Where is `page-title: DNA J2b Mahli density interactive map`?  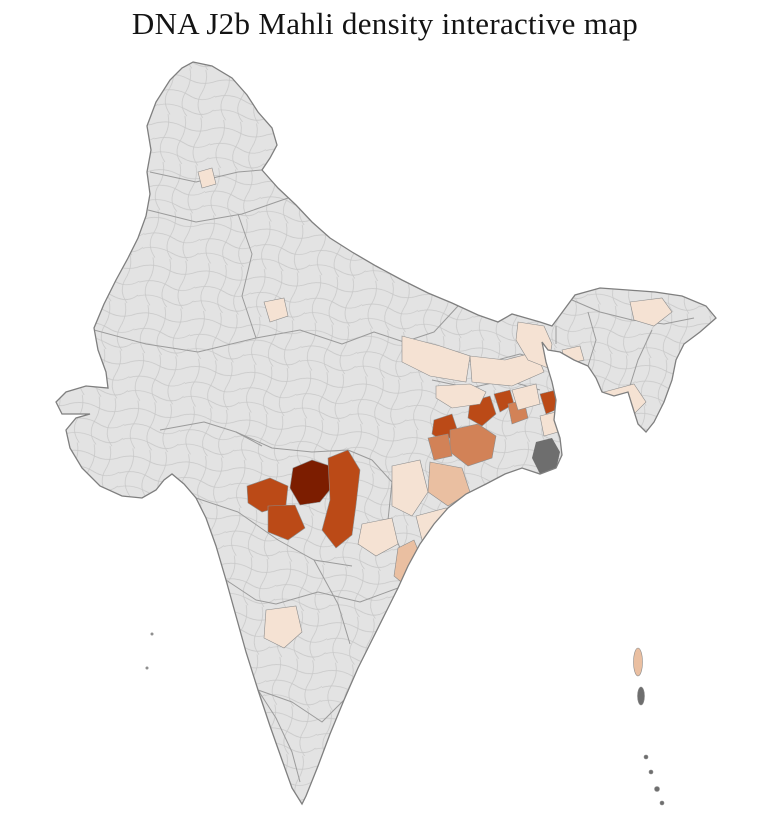 page-title: DNA J2b Mahli density interactive map is located at coordinates (385, 23).